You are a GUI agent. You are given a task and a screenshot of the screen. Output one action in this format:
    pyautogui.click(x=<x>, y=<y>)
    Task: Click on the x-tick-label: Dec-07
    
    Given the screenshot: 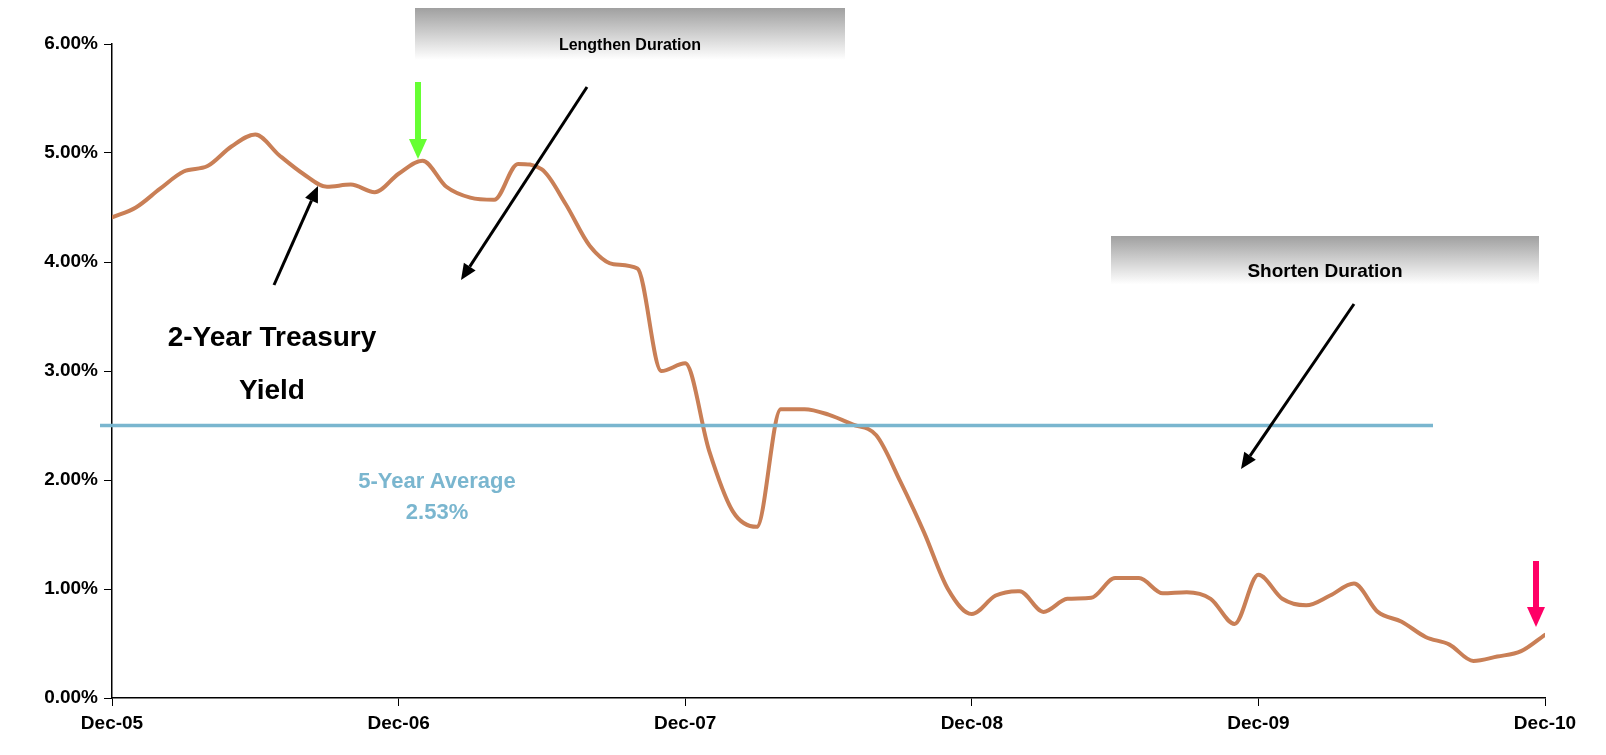 What is the action you would take?
    pyautogui.click(x=685, y=722)
    